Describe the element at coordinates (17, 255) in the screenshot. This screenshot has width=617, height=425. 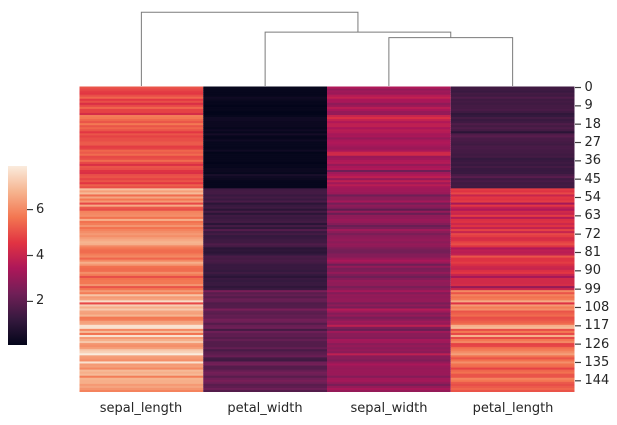
I see `colorbar` at that location.